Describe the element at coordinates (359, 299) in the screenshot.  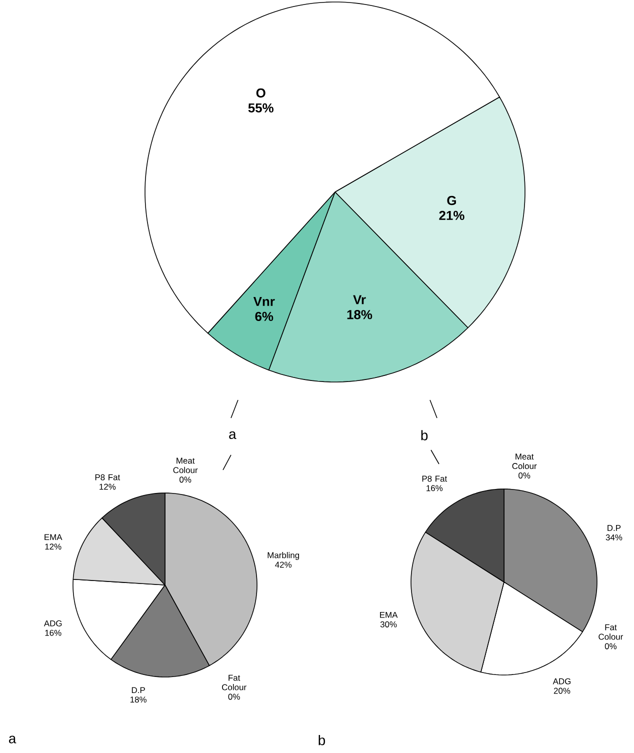
I see `slice-label: Vr` at that location.